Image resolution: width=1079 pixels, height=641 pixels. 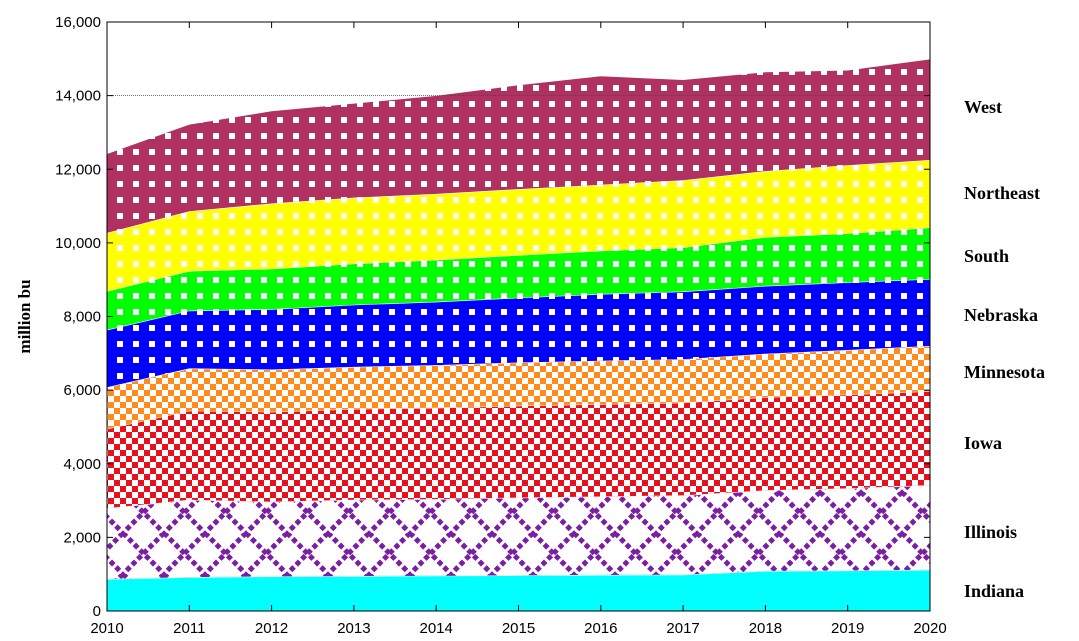 What do you see at coordinates (518, 387) in the screenshot?
I see `area-pattern-minnesota` at bounding box center [518, 387].